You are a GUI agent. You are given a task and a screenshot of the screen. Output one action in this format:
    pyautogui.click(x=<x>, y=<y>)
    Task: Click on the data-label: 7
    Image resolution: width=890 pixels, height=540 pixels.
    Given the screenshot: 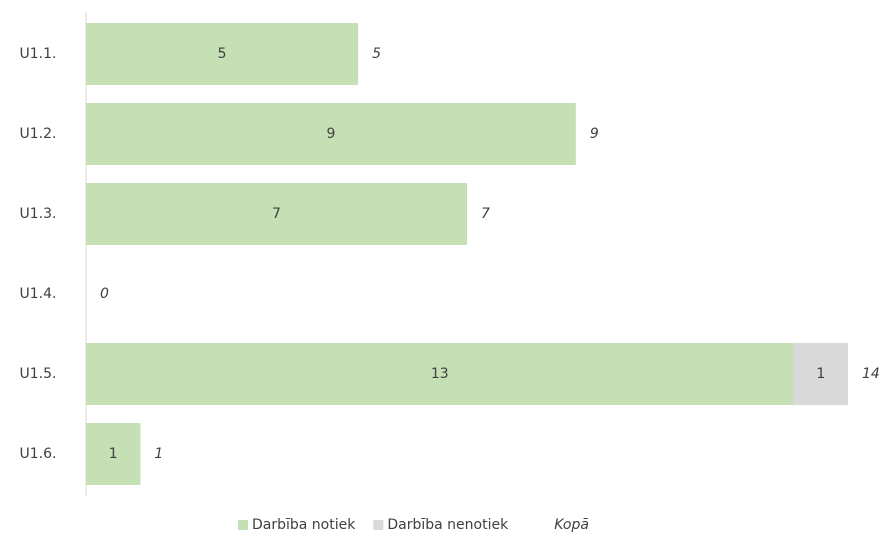 What is the action you would take?
    pyautogui.click(x=276, y=214)
    